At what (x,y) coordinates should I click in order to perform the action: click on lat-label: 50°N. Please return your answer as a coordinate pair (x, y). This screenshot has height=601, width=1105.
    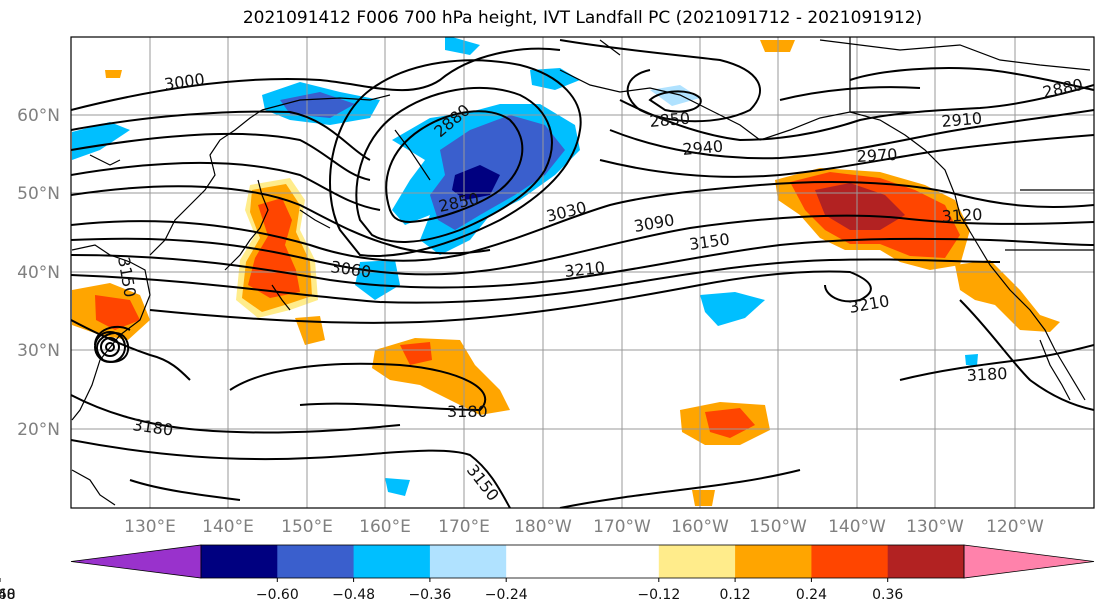
    Looking at the image, I should click on (38, 194).